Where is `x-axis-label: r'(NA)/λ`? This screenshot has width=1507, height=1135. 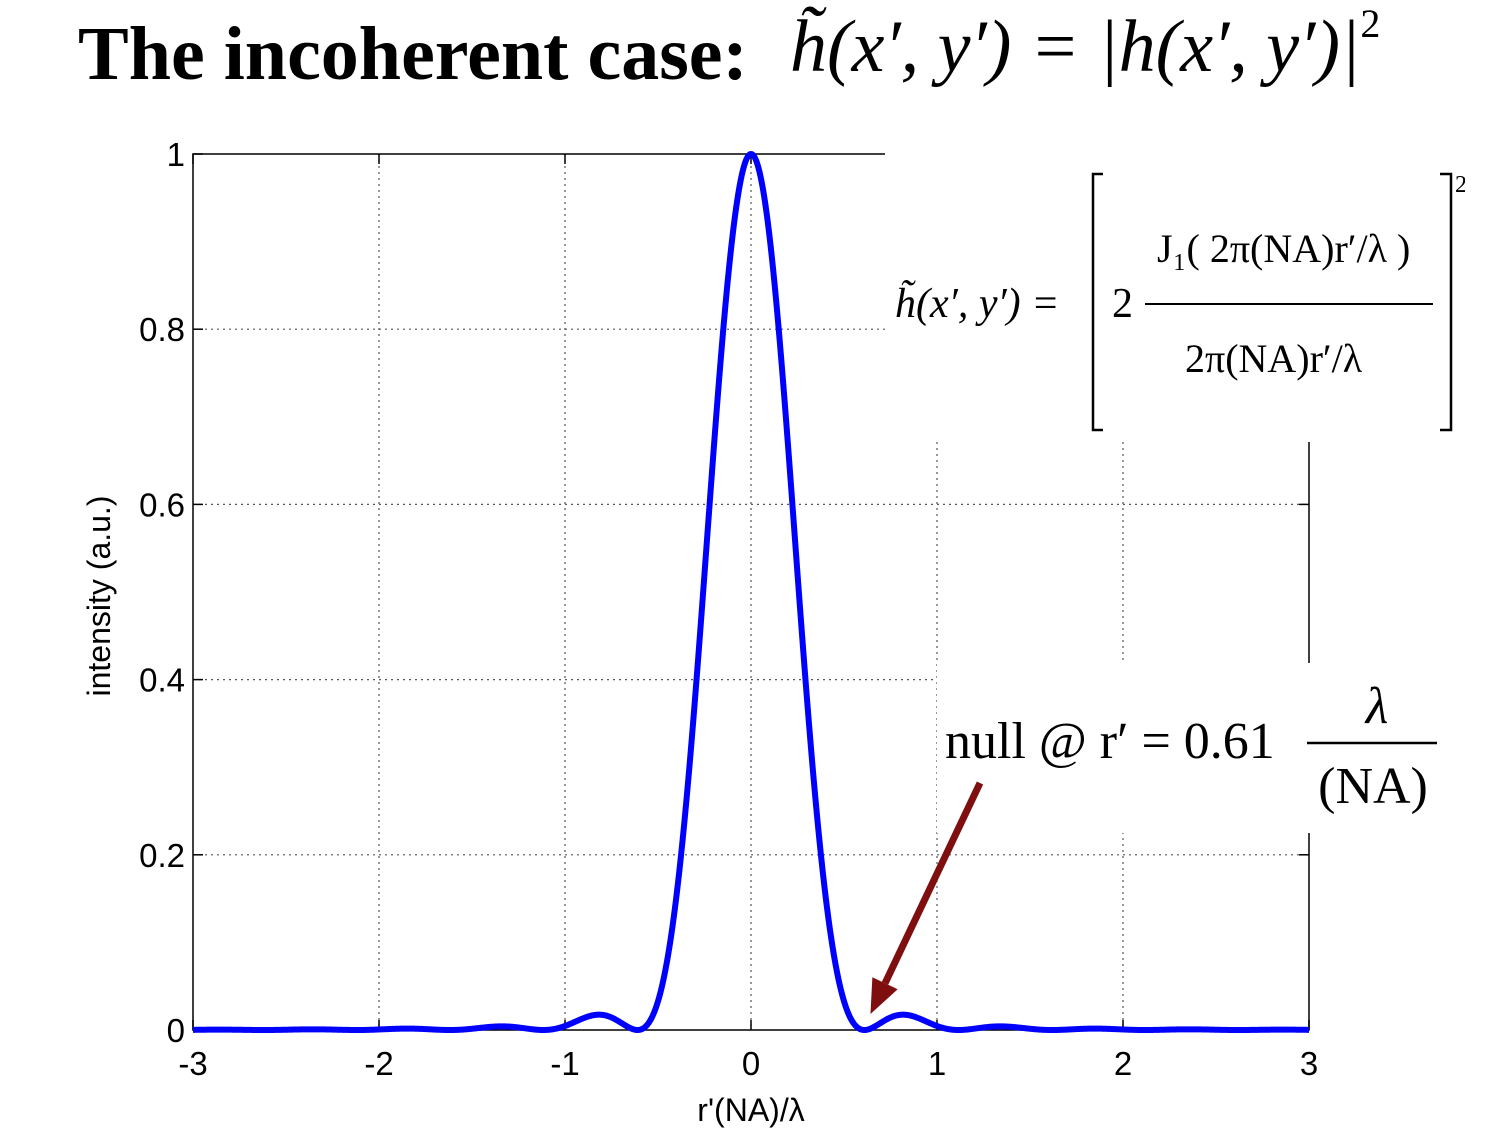
x-axis-label: r'(NA)/λ is located at coordinates (750, 1110).